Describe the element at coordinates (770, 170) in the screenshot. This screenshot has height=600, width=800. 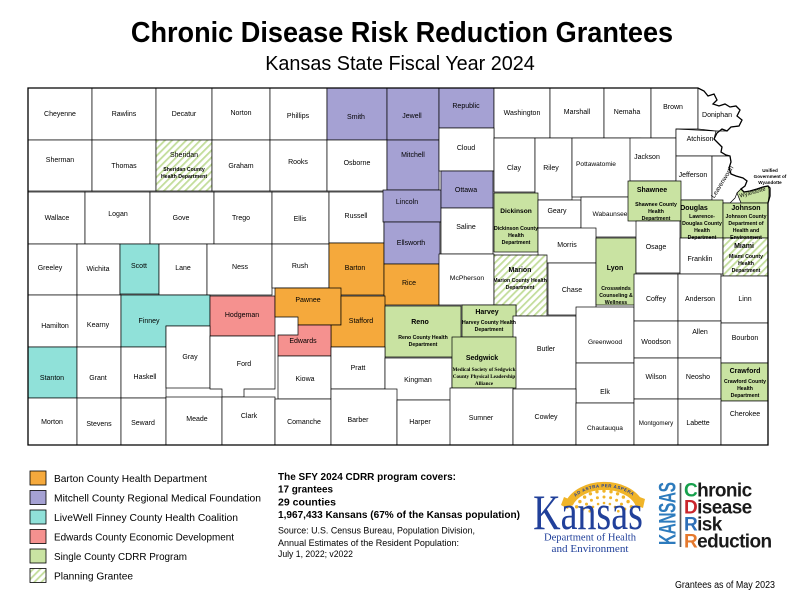
I see `svg-text: Unified` at that location.